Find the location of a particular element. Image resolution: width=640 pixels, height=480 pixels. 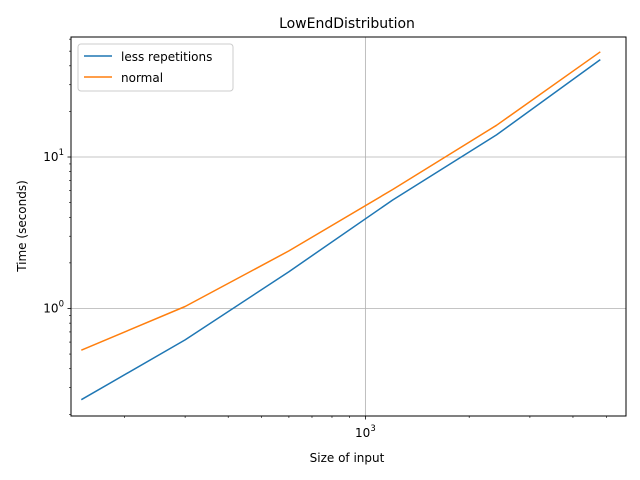

y-tick-label: 10⁰ is located at coordinates (53, 307).